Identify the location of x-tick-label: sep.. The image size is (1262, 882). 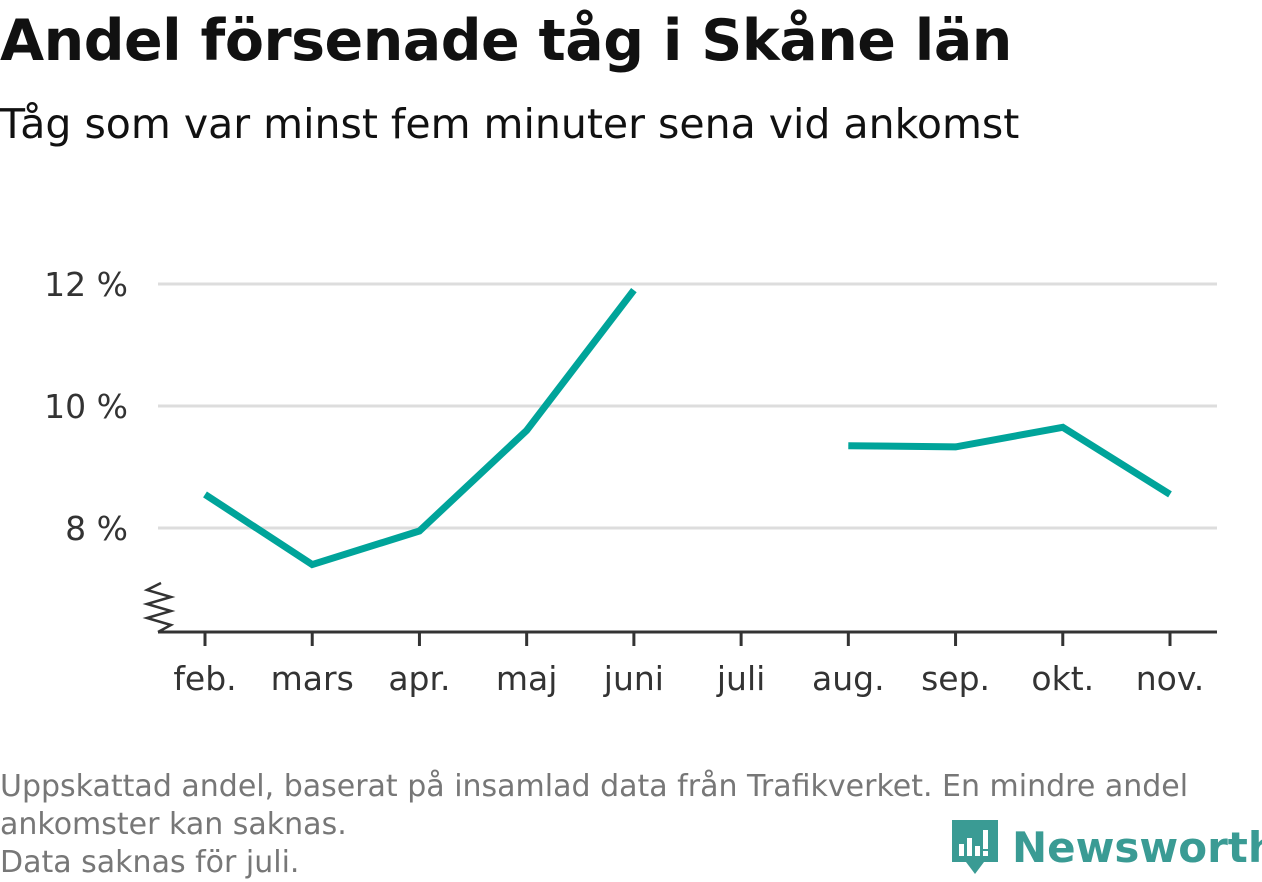
(955, 678).